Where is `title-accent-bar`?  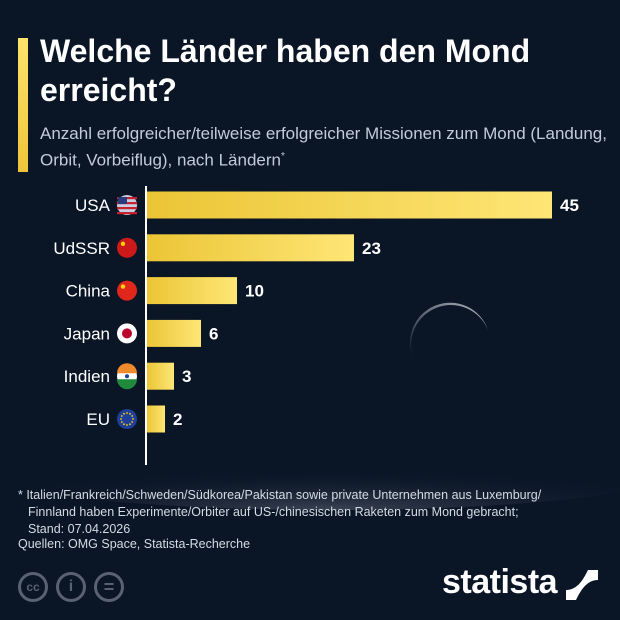 title-accent-bar is located at coordinates (23, 105).